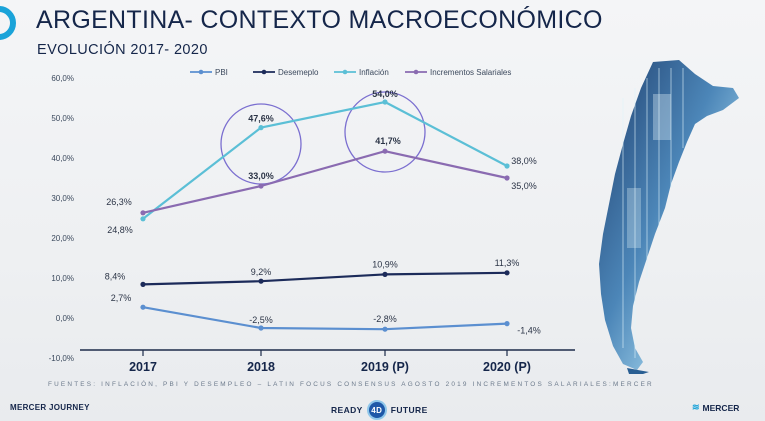  I want to click on brand-ring-icon, so click(8, 23).